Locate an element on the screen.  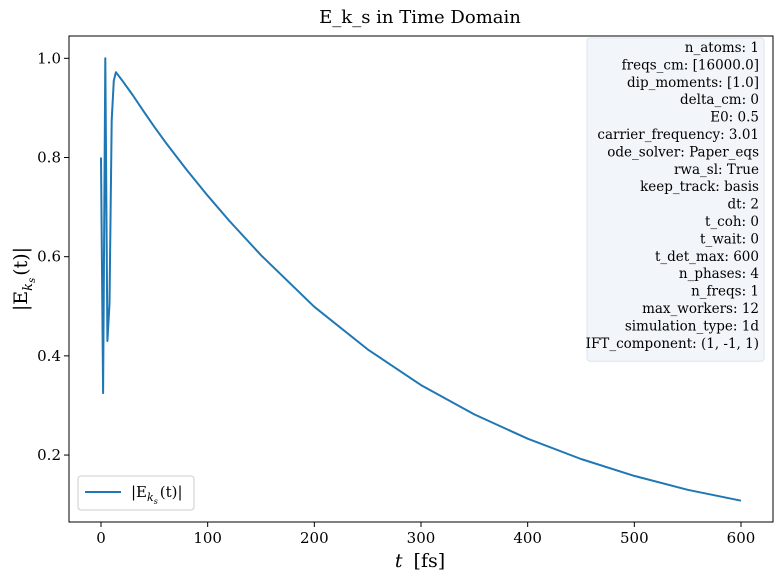
parameter-line: n_freqs: 1 is located at coordinates (725, 292).